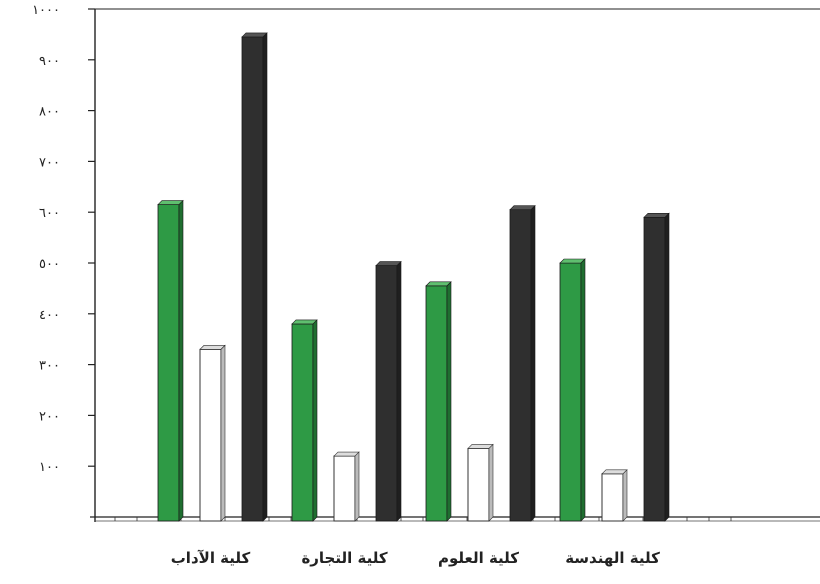 The image size is (820, 584). I want to click on y-tick-label: ١٠٠٠, so click(46, 10).